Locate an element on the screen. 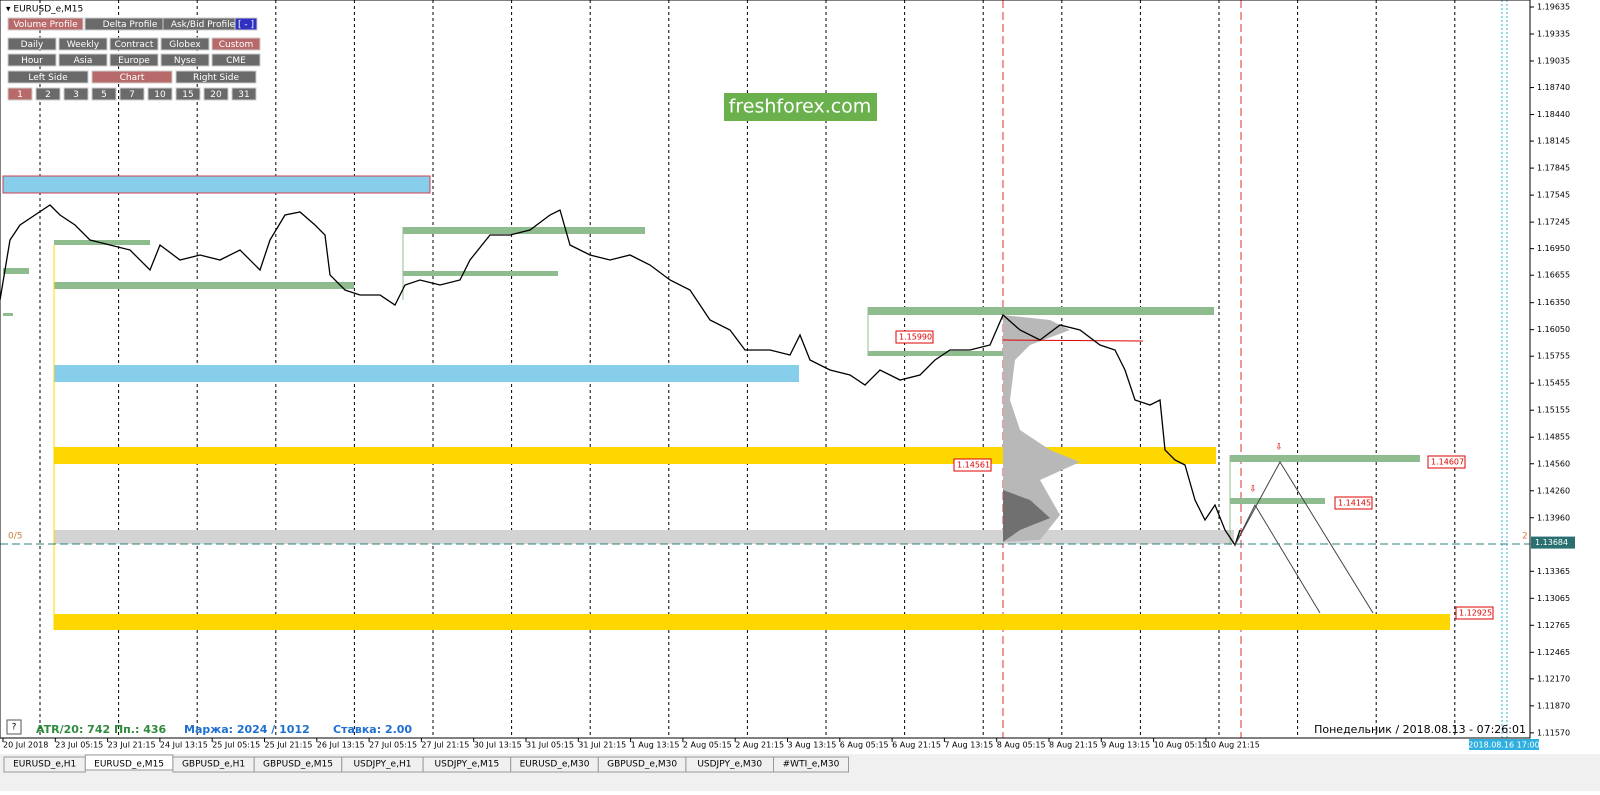 This screenshot has height=795, width=1600. button-label: Contract is located at coordinates (134, 45).